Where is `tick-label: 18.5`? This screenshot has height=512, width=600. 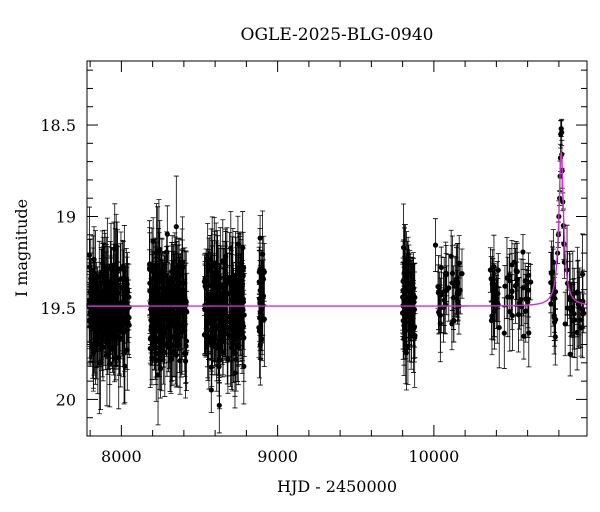
tick-label: 18.5 is located at coordinates (58, 125).